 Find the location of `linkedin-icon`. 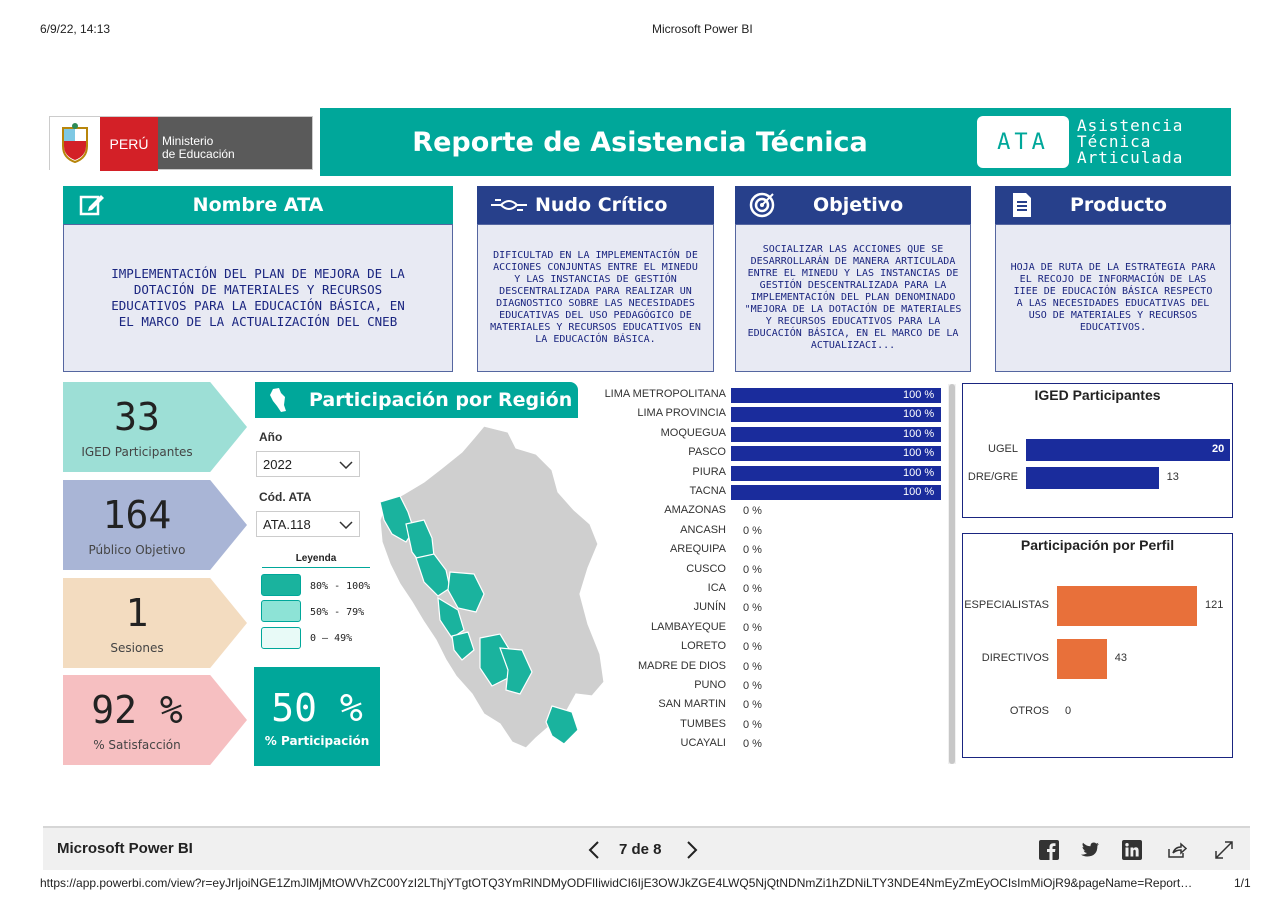

linkedin-icon is located at coordinates (1132, 850).